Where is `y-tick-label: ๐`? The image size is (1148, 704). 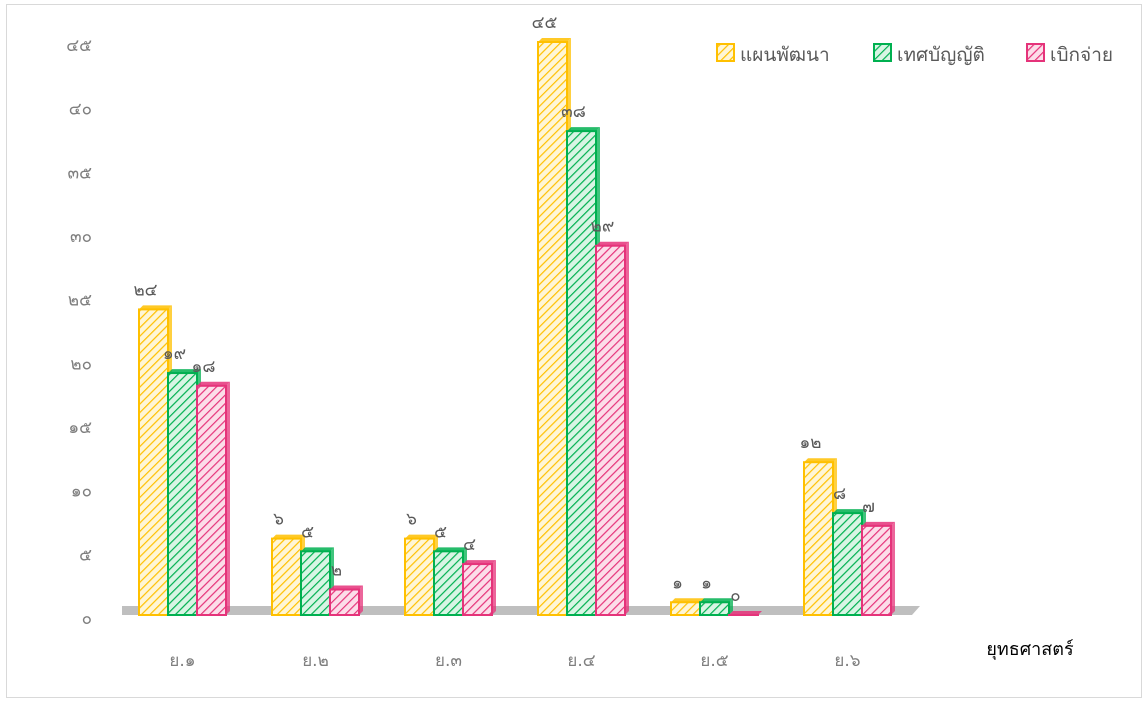 y-tick-label: ๐ is located at coordinates (87, 619).